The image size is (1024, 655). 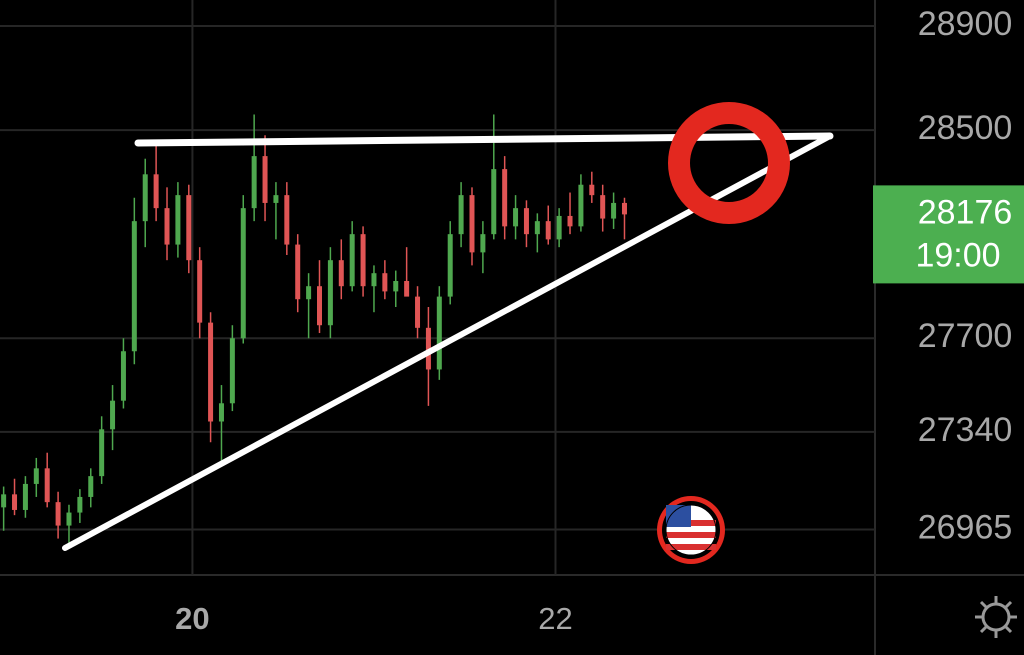 I want to click on us-flag-icon, so click(x=691, y=530).